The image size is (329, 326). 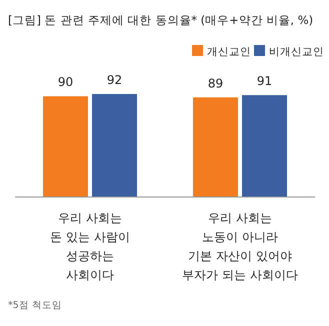 What do you see at coordinates (35, 305) in the screenshot?
I see `text: *5점 척도임` at bounding box center [35, 305].